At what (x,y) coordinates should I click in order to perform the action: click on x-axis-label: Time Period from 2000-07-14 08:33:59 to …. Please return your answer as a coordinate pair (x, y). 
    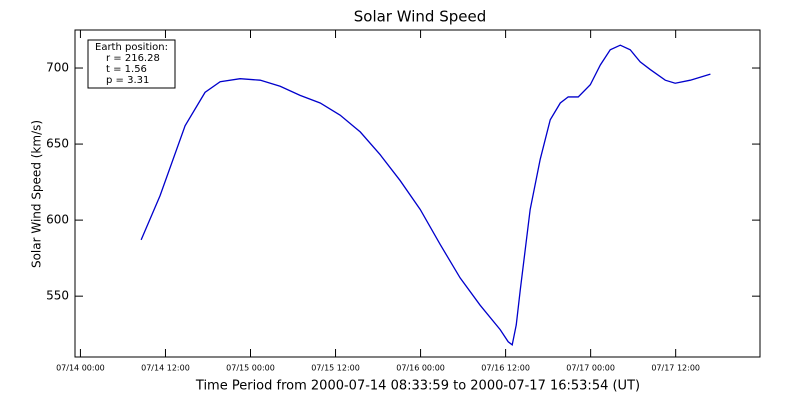
    Looking at the image, I should click on (417, 386).